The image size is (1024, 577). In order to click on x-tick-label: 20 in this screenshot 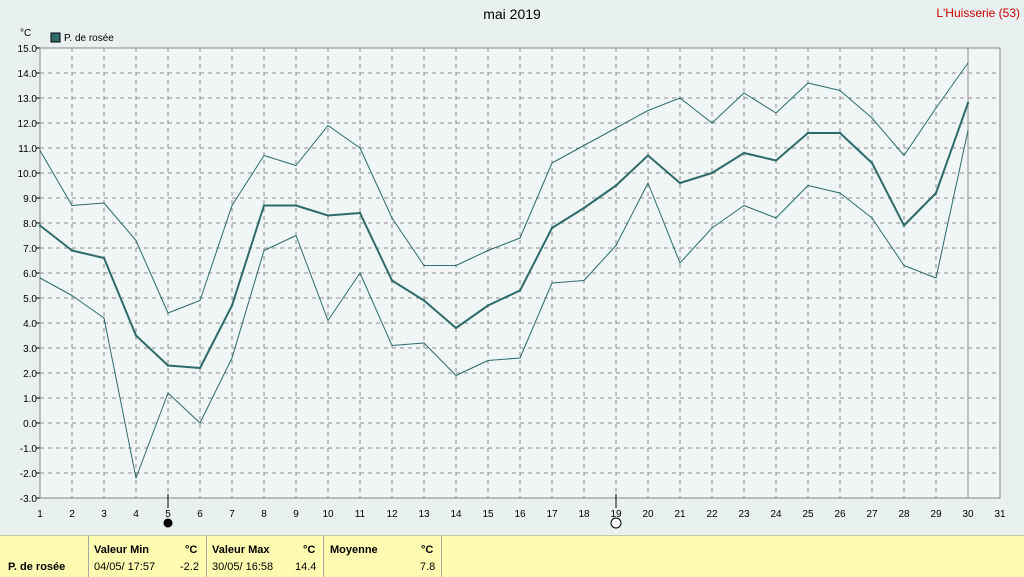, I will do `click(648, 514)`.